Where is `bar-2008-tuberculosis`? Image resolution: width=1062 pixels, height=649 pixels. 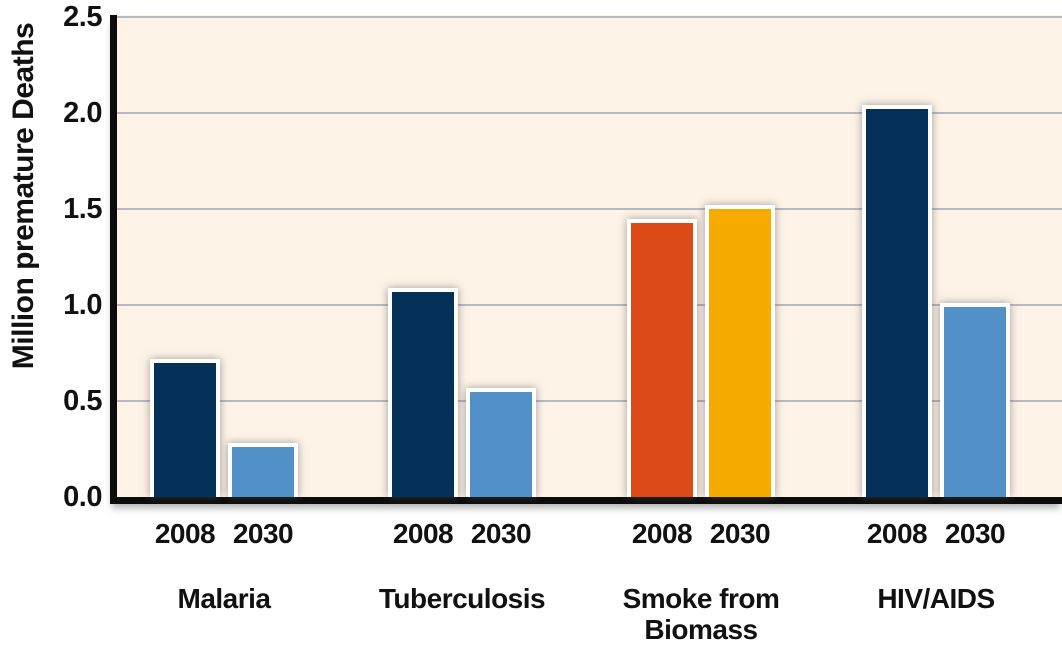
bar-2008-tuberculosis is located at coordinates (423, 392).